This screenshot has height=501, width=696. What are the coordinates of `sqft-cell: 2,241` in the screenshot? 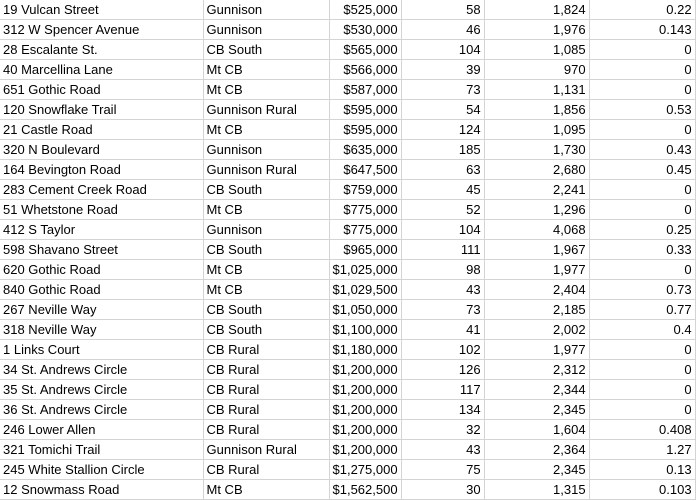 It's located at (537, 189).